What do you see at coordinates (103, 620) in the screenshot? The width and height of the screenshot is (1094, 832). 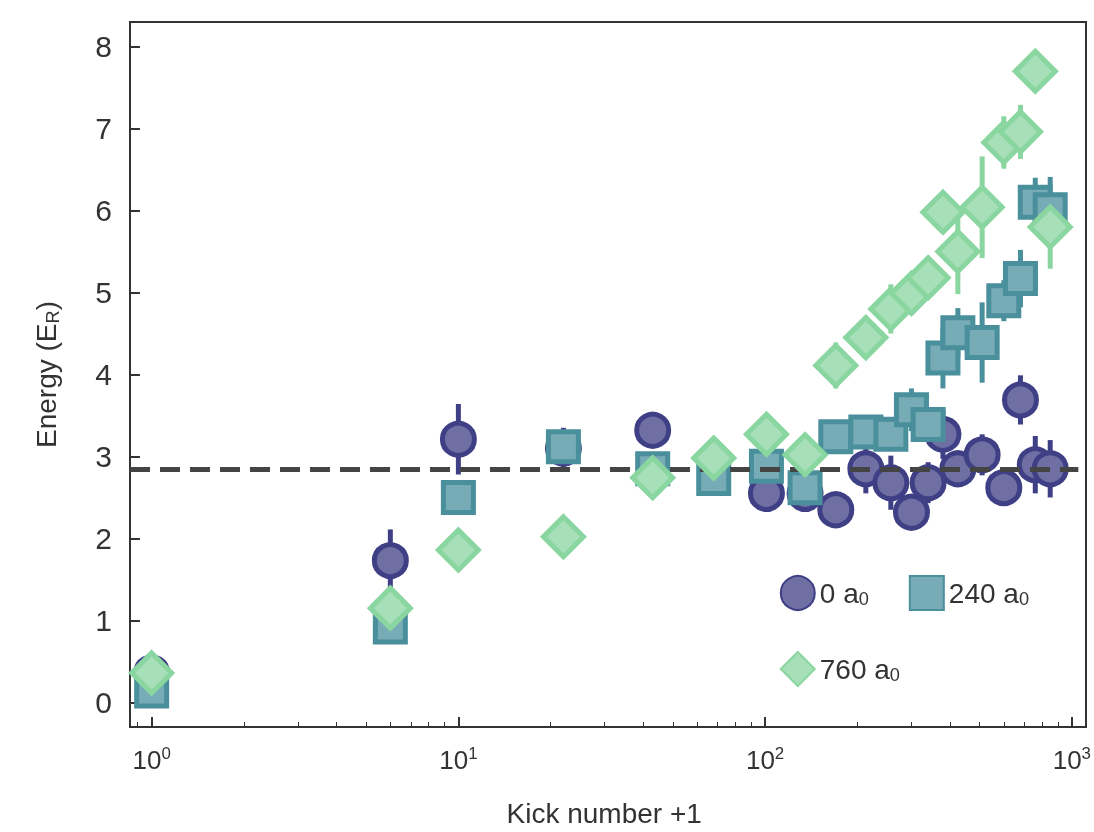 I see `y-tick-label: 1` at bounding box center [103, 620].